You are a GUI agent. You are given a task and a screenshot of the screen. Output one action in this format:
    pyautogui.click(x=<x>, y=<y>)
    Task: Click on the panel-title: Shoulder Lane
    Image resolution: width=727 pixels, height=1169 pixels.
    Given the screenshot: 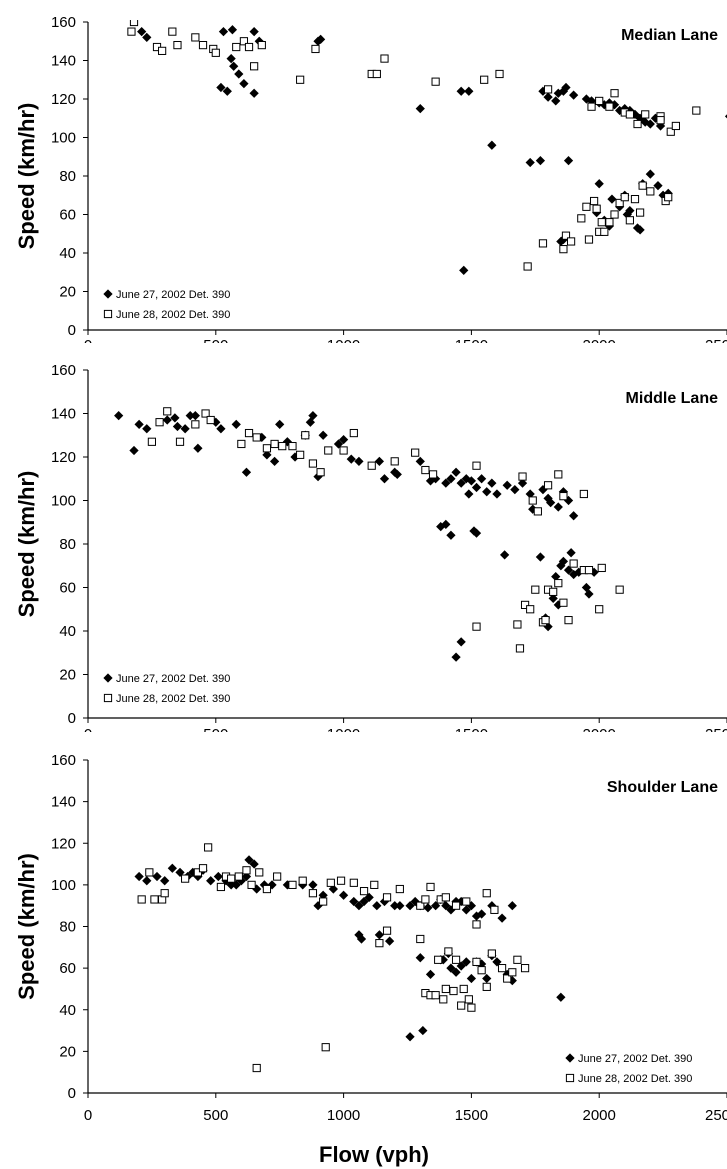 What is the action you would take?
    pyautogui.click(x=662, y=787)
    